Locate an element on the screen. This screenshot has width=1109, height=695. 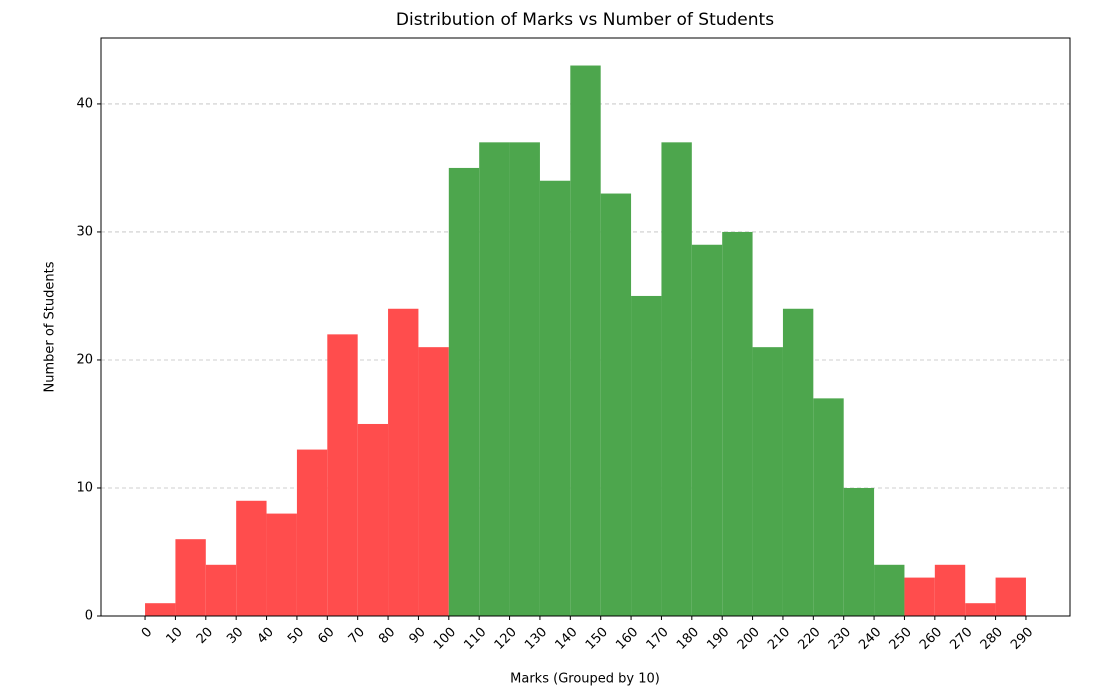
x-tick-label: 40 is located at coordinates (266, 636).